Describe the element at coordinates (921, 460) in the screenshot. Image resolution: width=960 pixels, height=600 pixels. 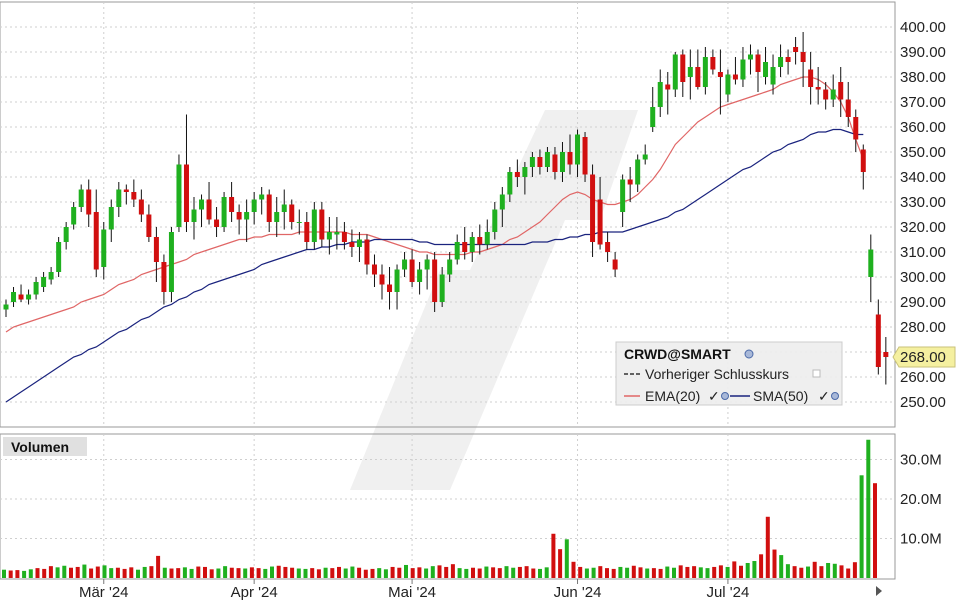
I see `volume-tick-label: 30.0M` at that location.